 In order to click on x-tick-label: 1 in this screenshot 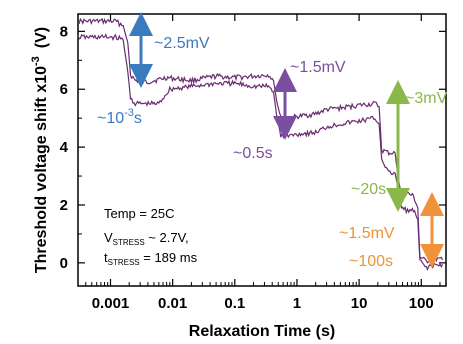, I will do `click(297, 303)`.